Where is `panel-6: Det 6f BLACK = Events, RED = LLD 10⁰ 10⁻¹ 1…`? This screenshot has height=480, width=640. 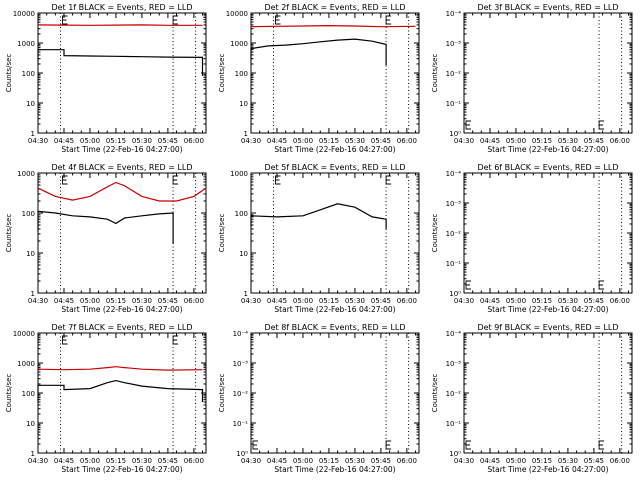
panel-6: Det 6f BLACK = Events, RED = LLD 10⁰ 10⁻¹ 1… is located at coordinates (532, 238).